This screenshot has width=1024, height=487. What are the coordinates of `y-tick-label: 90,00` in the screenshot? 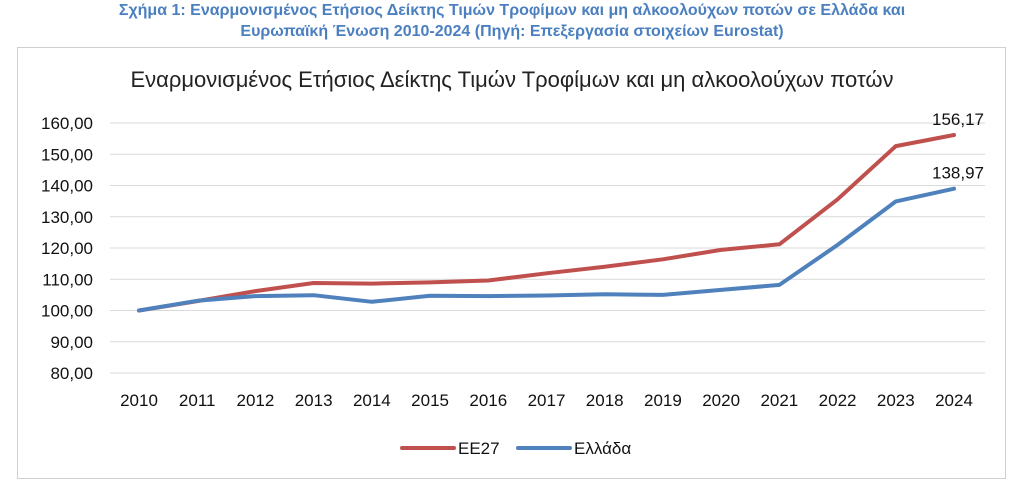 It's located at (71, 342).